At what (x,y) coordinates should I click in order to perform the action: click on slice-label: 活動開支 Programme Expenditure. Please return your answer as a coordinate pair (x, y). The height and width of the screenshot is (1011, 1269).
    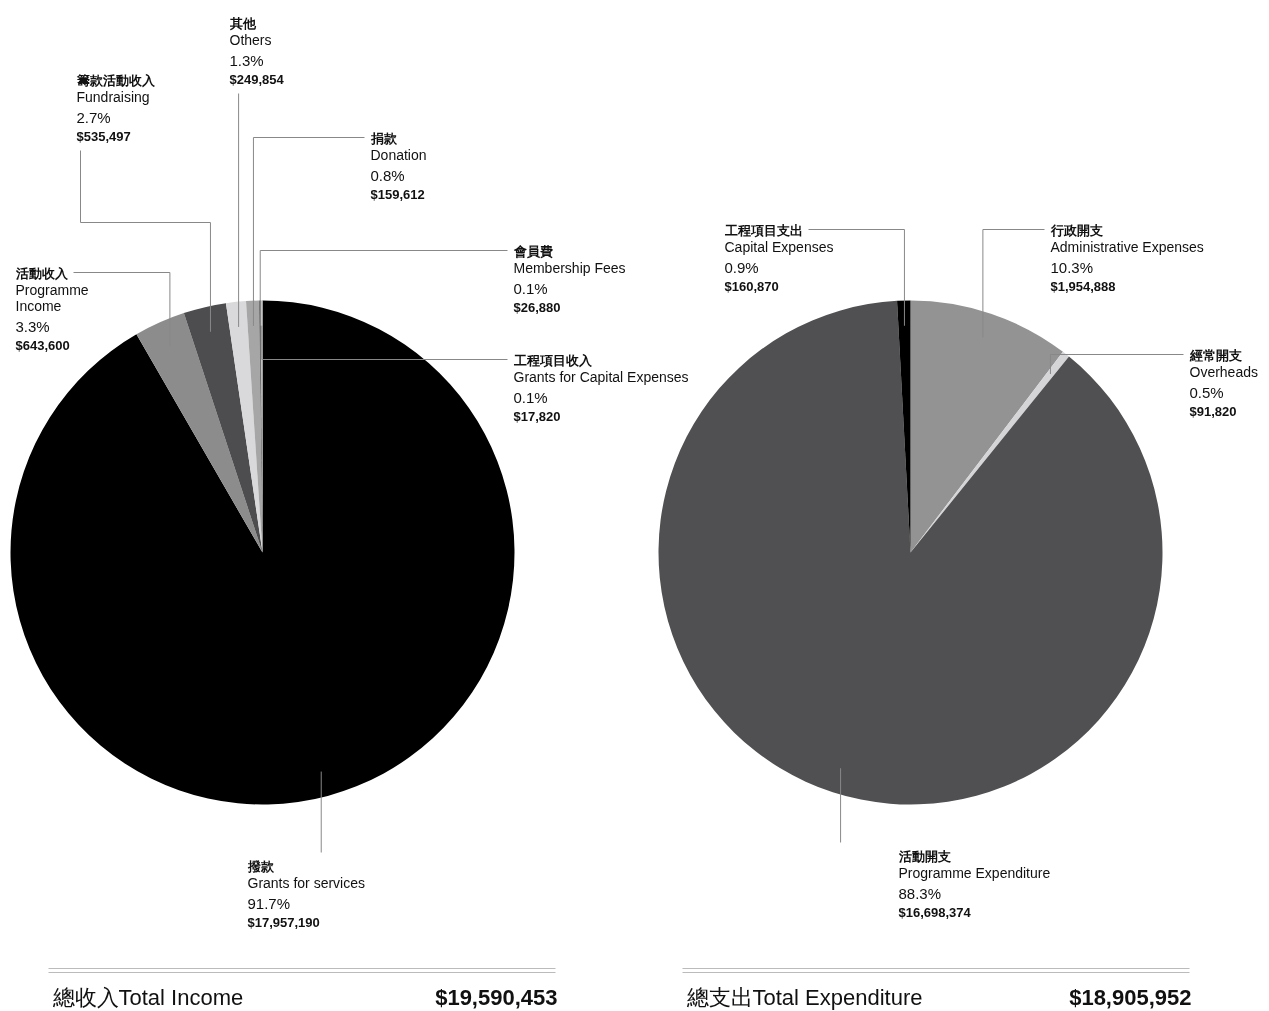
    Looking at the image, I should click on (974, 864).